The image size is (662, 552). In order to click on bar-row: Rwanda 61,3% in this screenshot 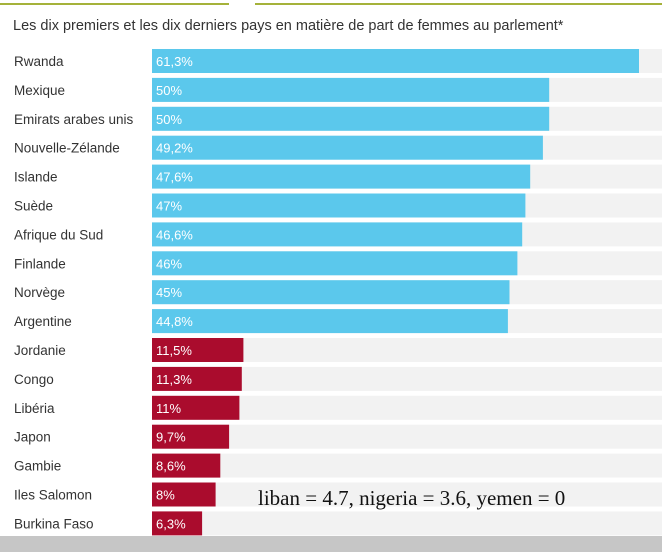, I will do `click(338, 61)`.